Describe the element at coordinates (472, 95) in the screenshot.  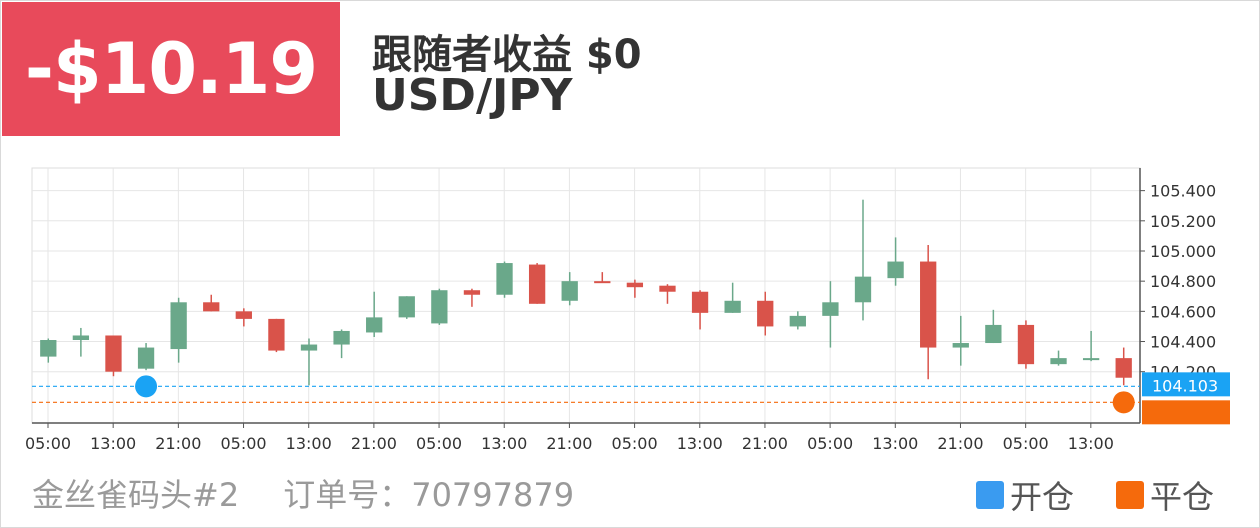
I see `symbol-title: USD/JPY` at that location.